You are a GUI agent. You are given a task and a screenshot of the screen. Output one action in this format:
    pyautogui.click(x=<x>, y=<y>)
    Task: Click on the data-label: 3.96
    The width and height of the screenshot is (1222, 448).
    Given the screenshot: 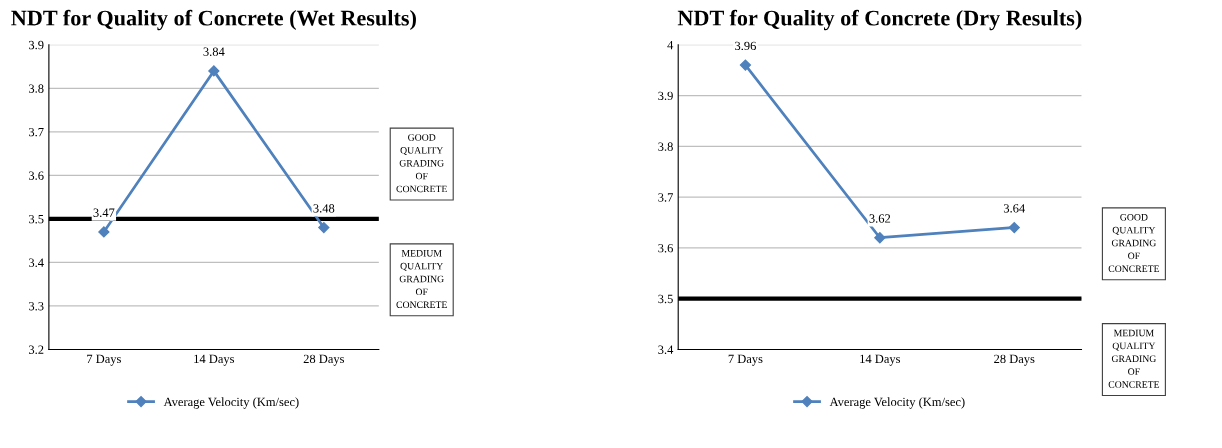 What is the action you would take?
    pyautogui.click(x=745, y=46)
    